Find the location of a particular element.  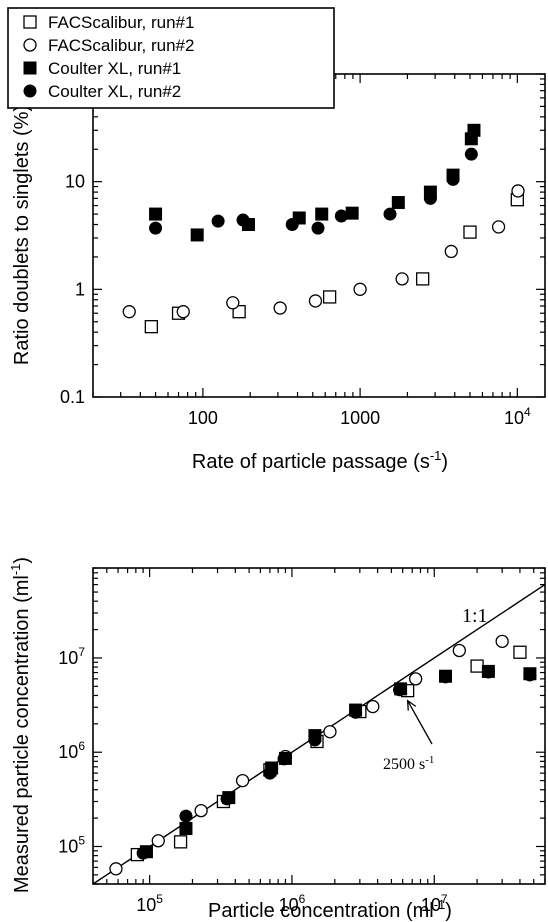

legend-label: Coulter XL, run#1 is located at coordinates (114, 68).